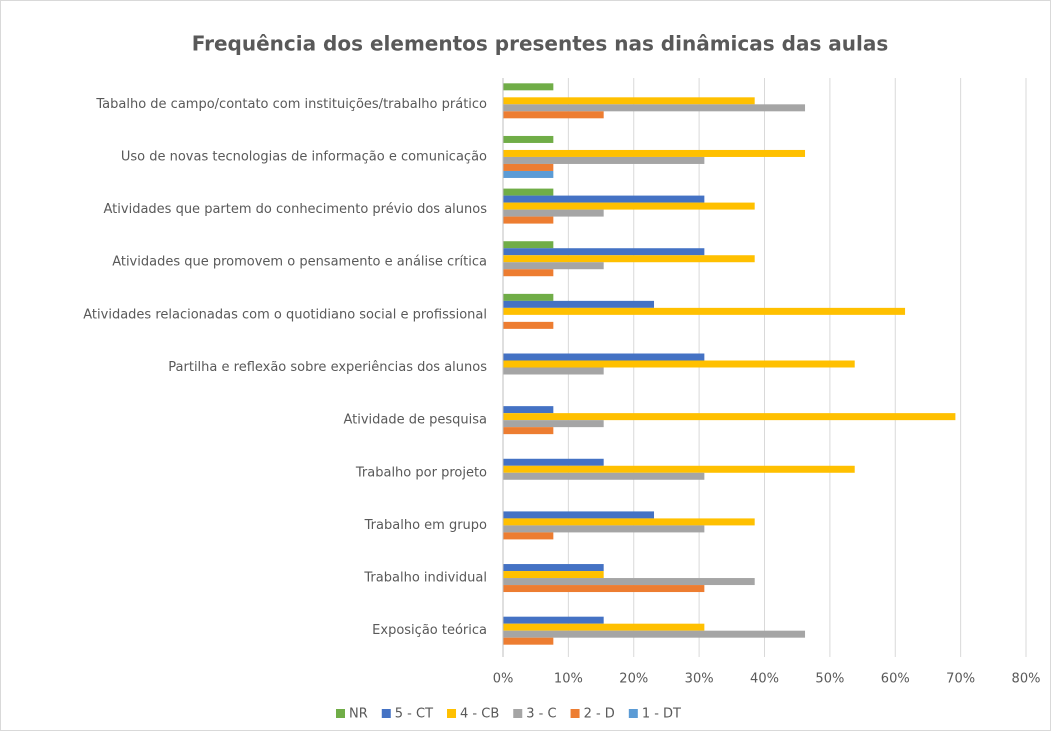 The width and height of the screenshot is (1051, 731). What do you see at coordinates (699, 679) in the screenshot?
I see `x-tick-label: 30%` at bounding box center [699, 679].